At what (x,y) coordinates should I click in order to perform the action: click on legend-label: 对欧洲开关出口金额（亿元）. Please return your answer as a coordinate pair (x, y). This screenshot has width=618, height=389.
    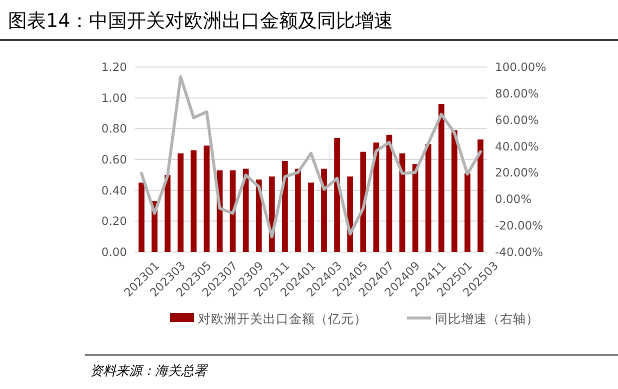
    Looking at the image, I should click on (282, 318).